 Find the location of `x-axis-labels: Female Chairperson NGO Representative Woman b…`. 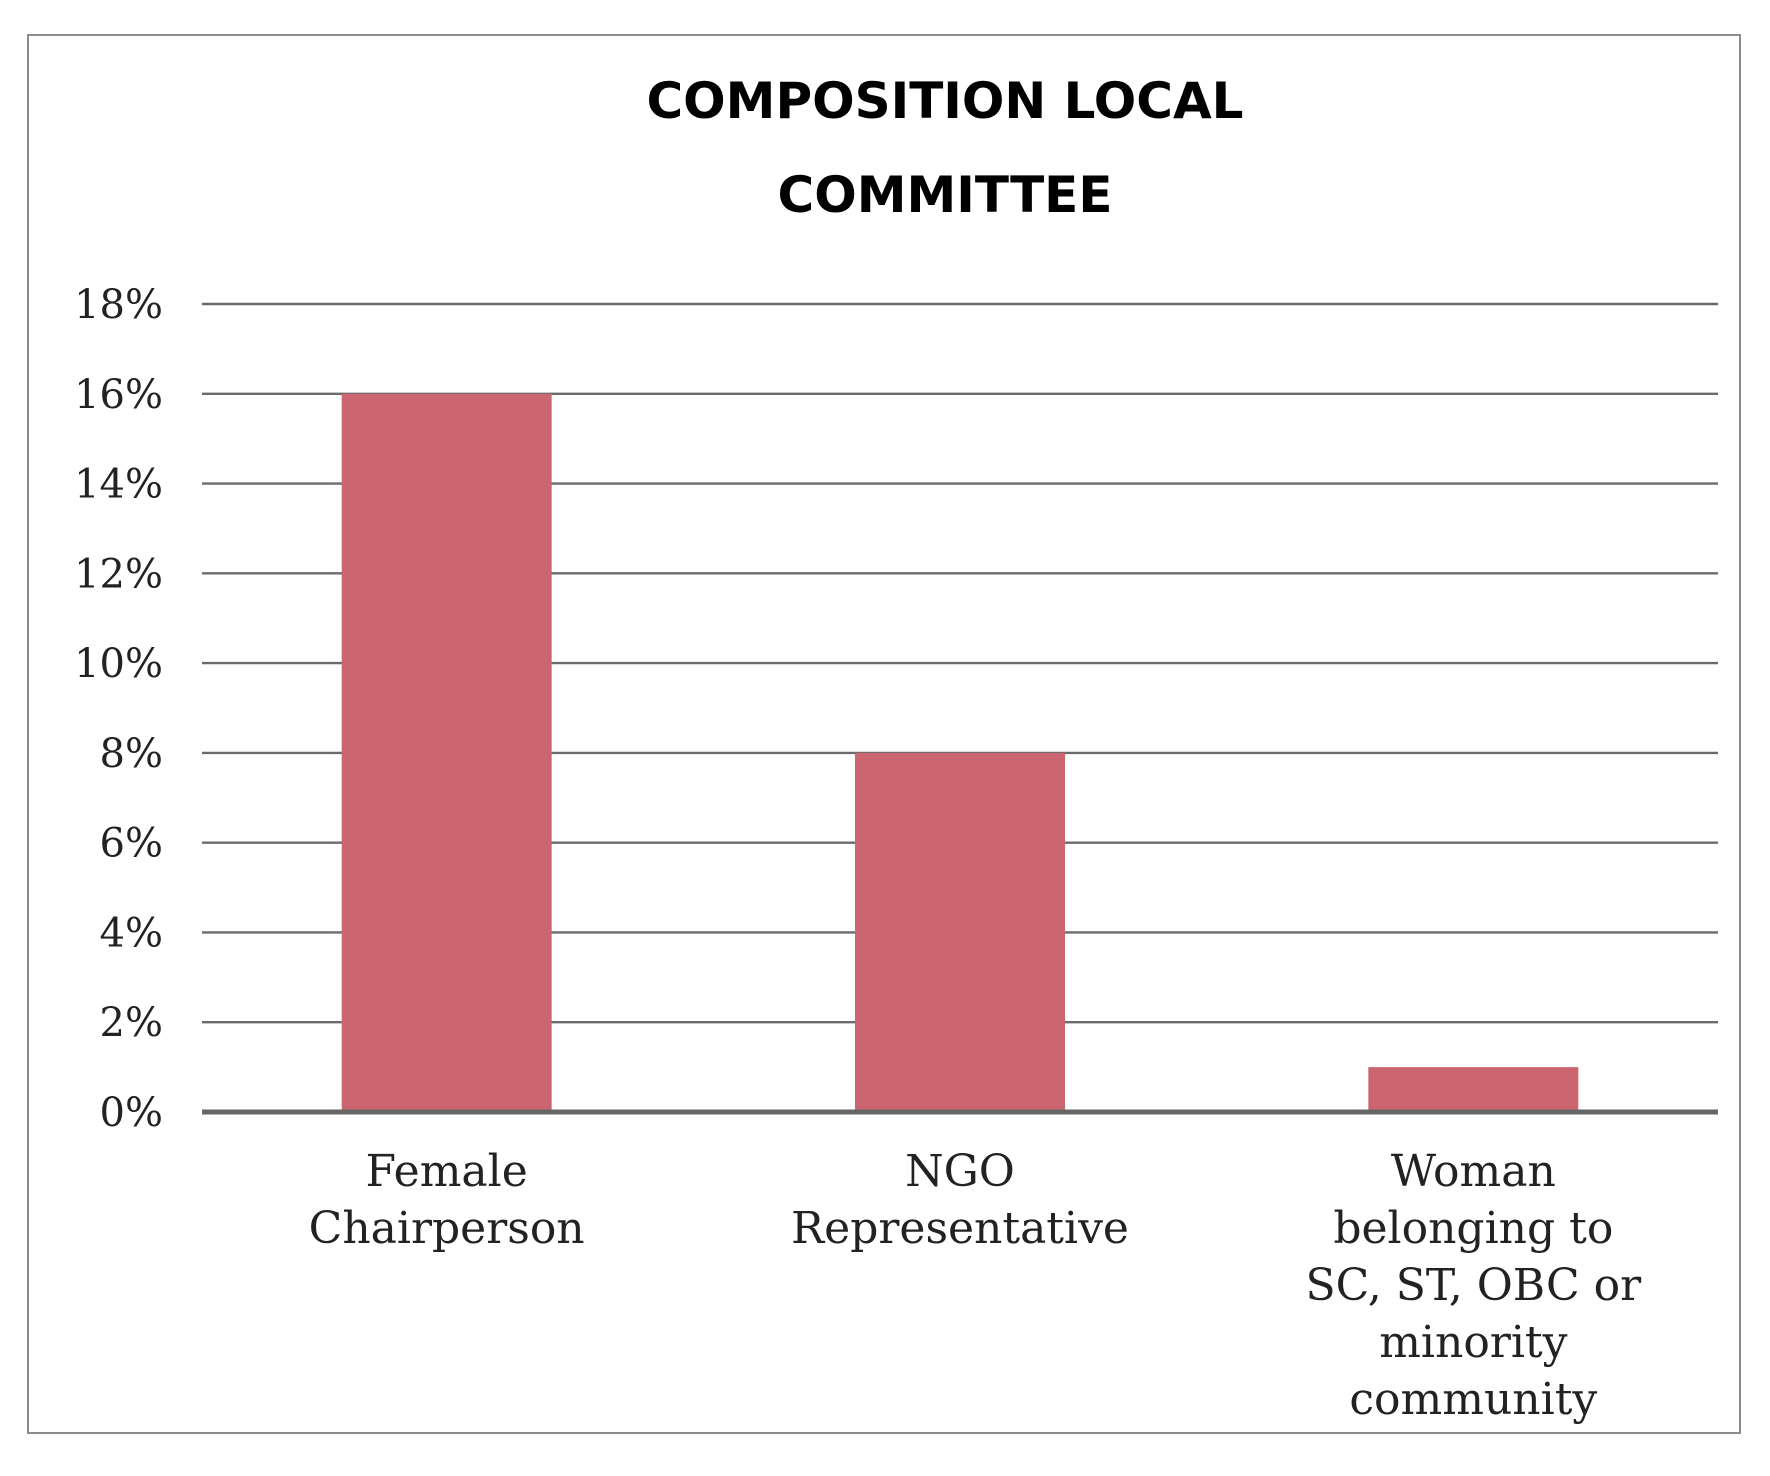

x-axis-labels: Female Chairperson NGO Representative Woman b… is located at coordinates (975, 1285).